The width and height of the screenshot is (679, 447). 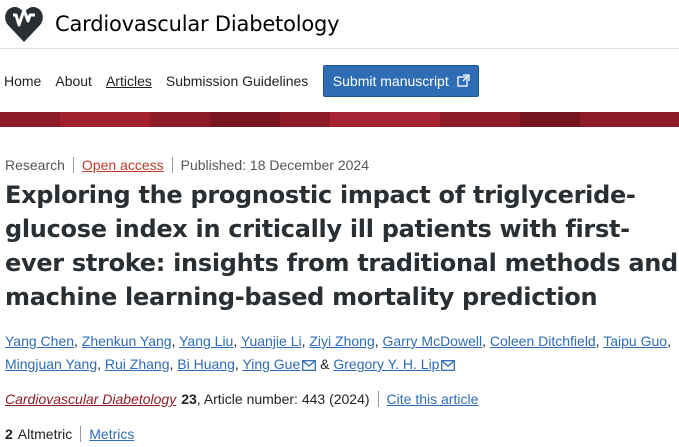 What do you see at coordinates (91, 399) in the screenshot?
I see `citation-journal-link: Cardiovascular Diabetology` at bounding box center [91, 399].